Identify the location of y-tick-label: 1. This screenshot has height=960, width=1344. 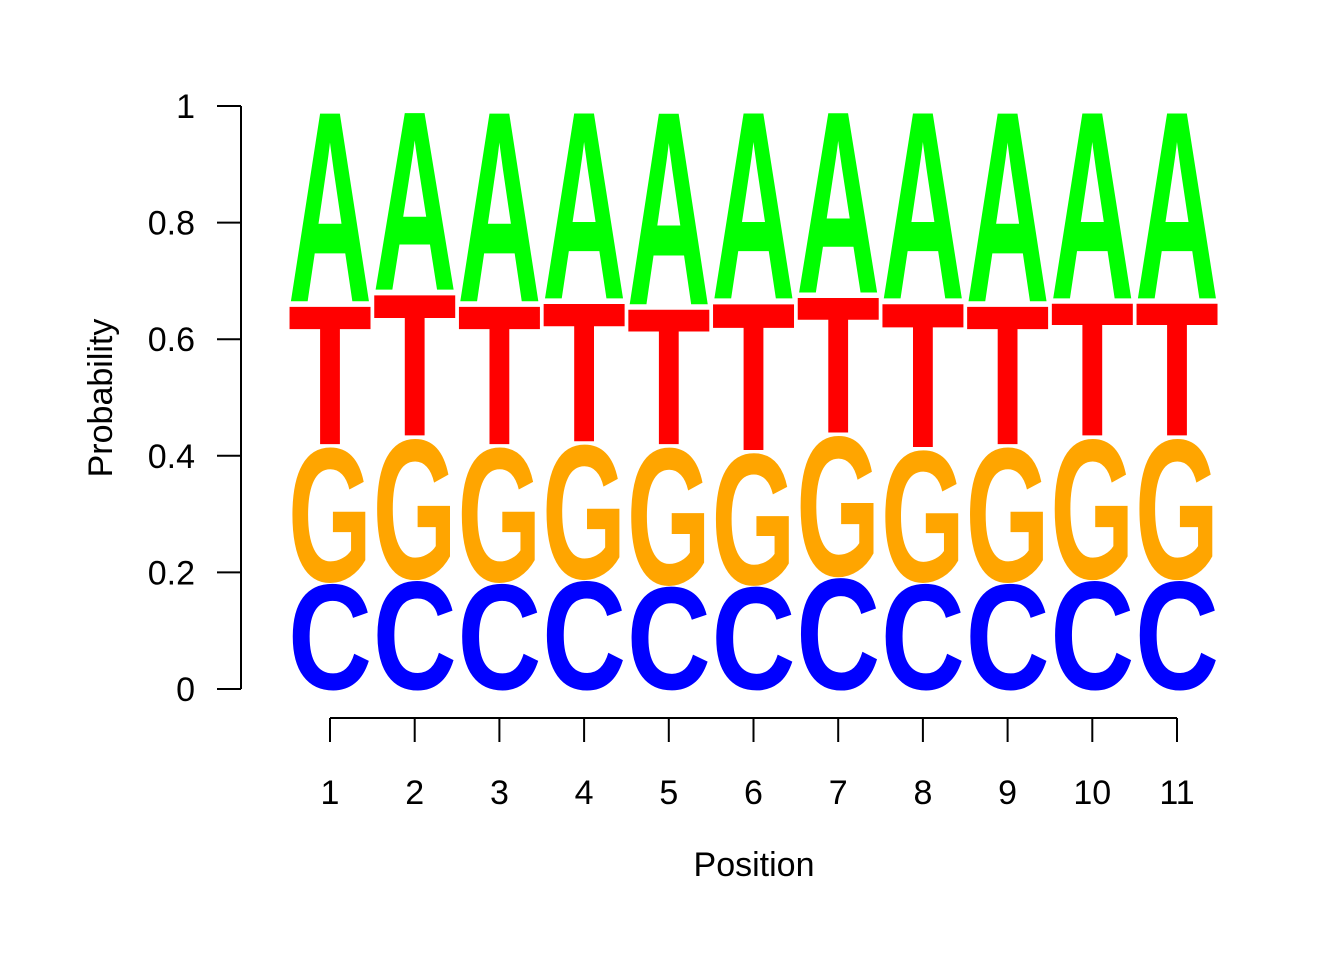
(185, 107).